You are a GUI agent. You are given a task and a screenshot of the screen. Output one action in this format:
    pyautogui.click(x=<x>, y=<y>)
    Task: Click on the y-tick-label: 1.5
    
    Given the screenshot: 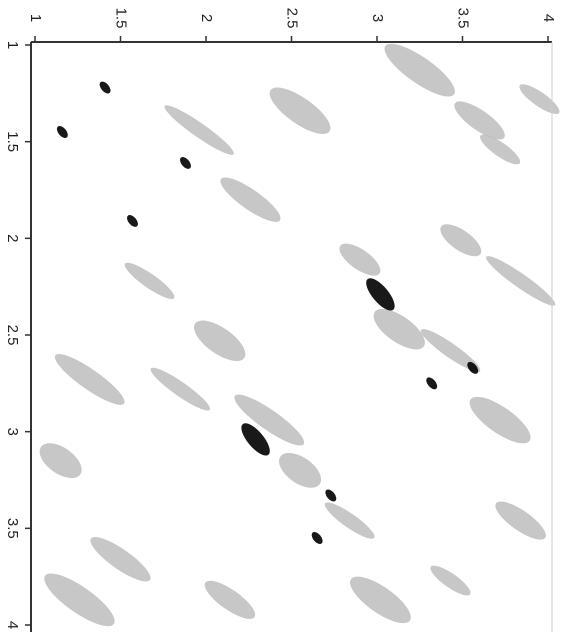 What is the action you would take?
    pyautogui.click(x=12, y=141)
    